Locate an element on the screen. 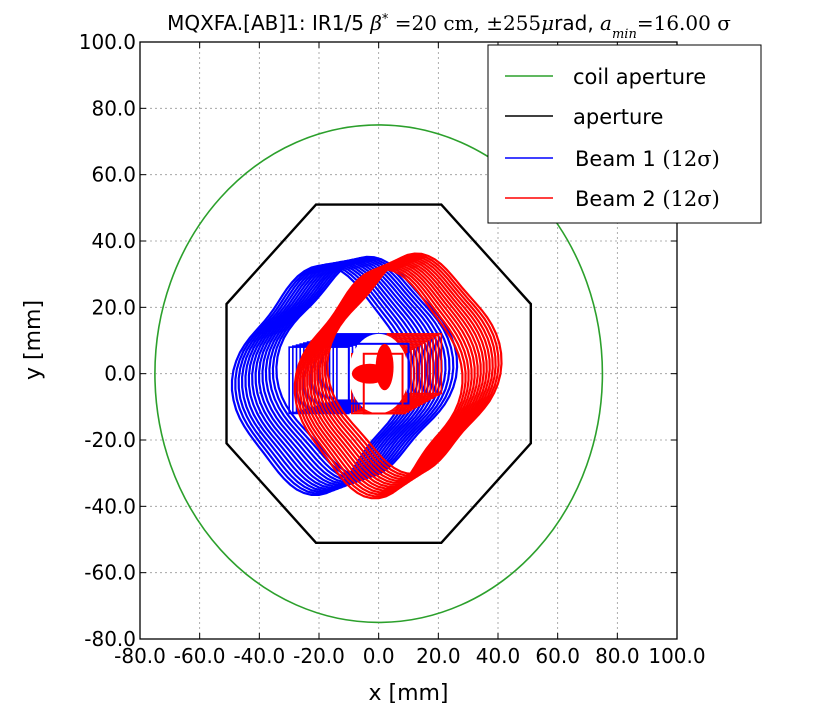  y-tick-label: 80.0 is located at coordinates (113, 108).